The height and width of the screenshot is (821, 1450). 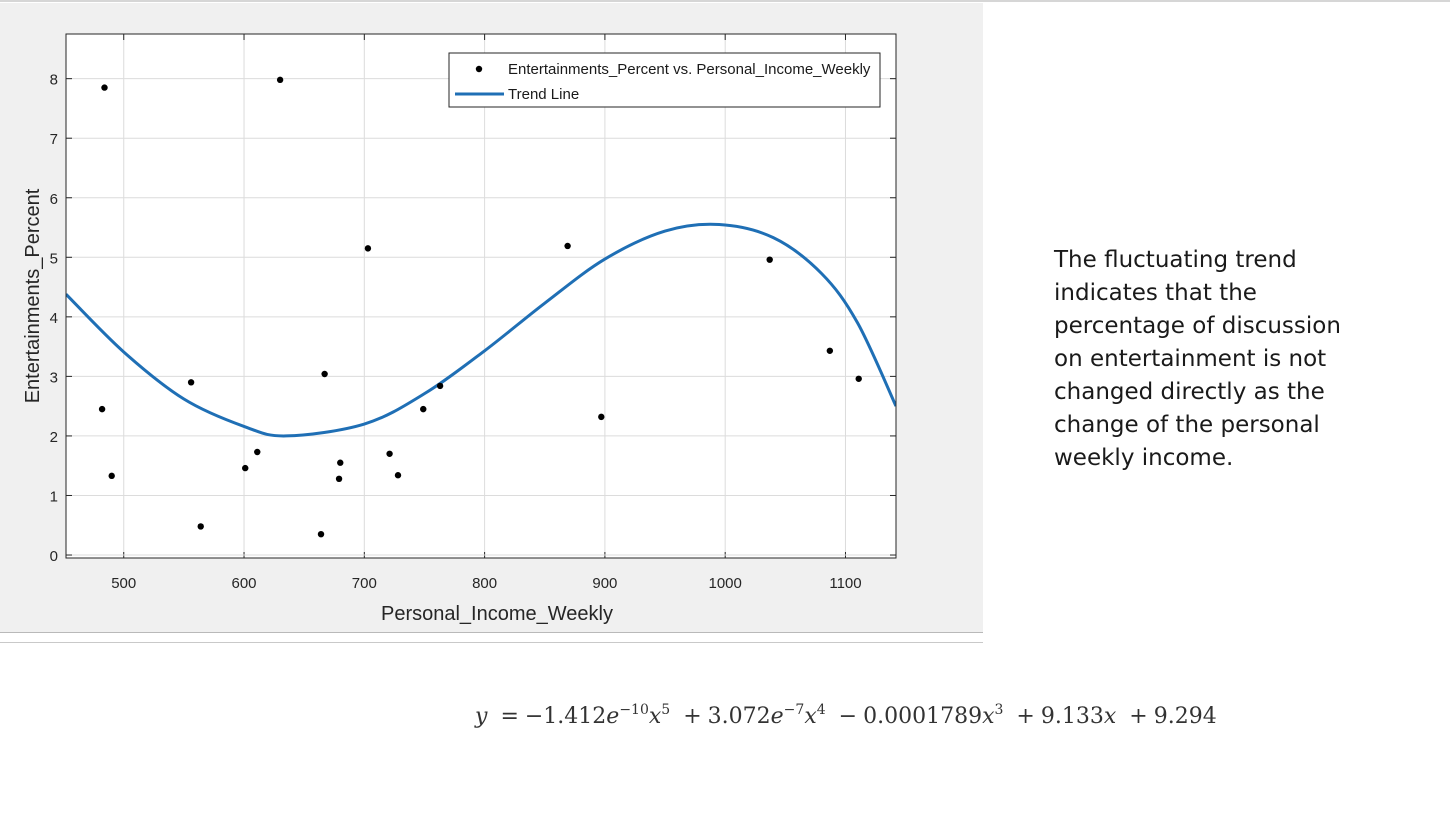 I want to click on legend-label: Trend Line, so click(x=543, y=94).